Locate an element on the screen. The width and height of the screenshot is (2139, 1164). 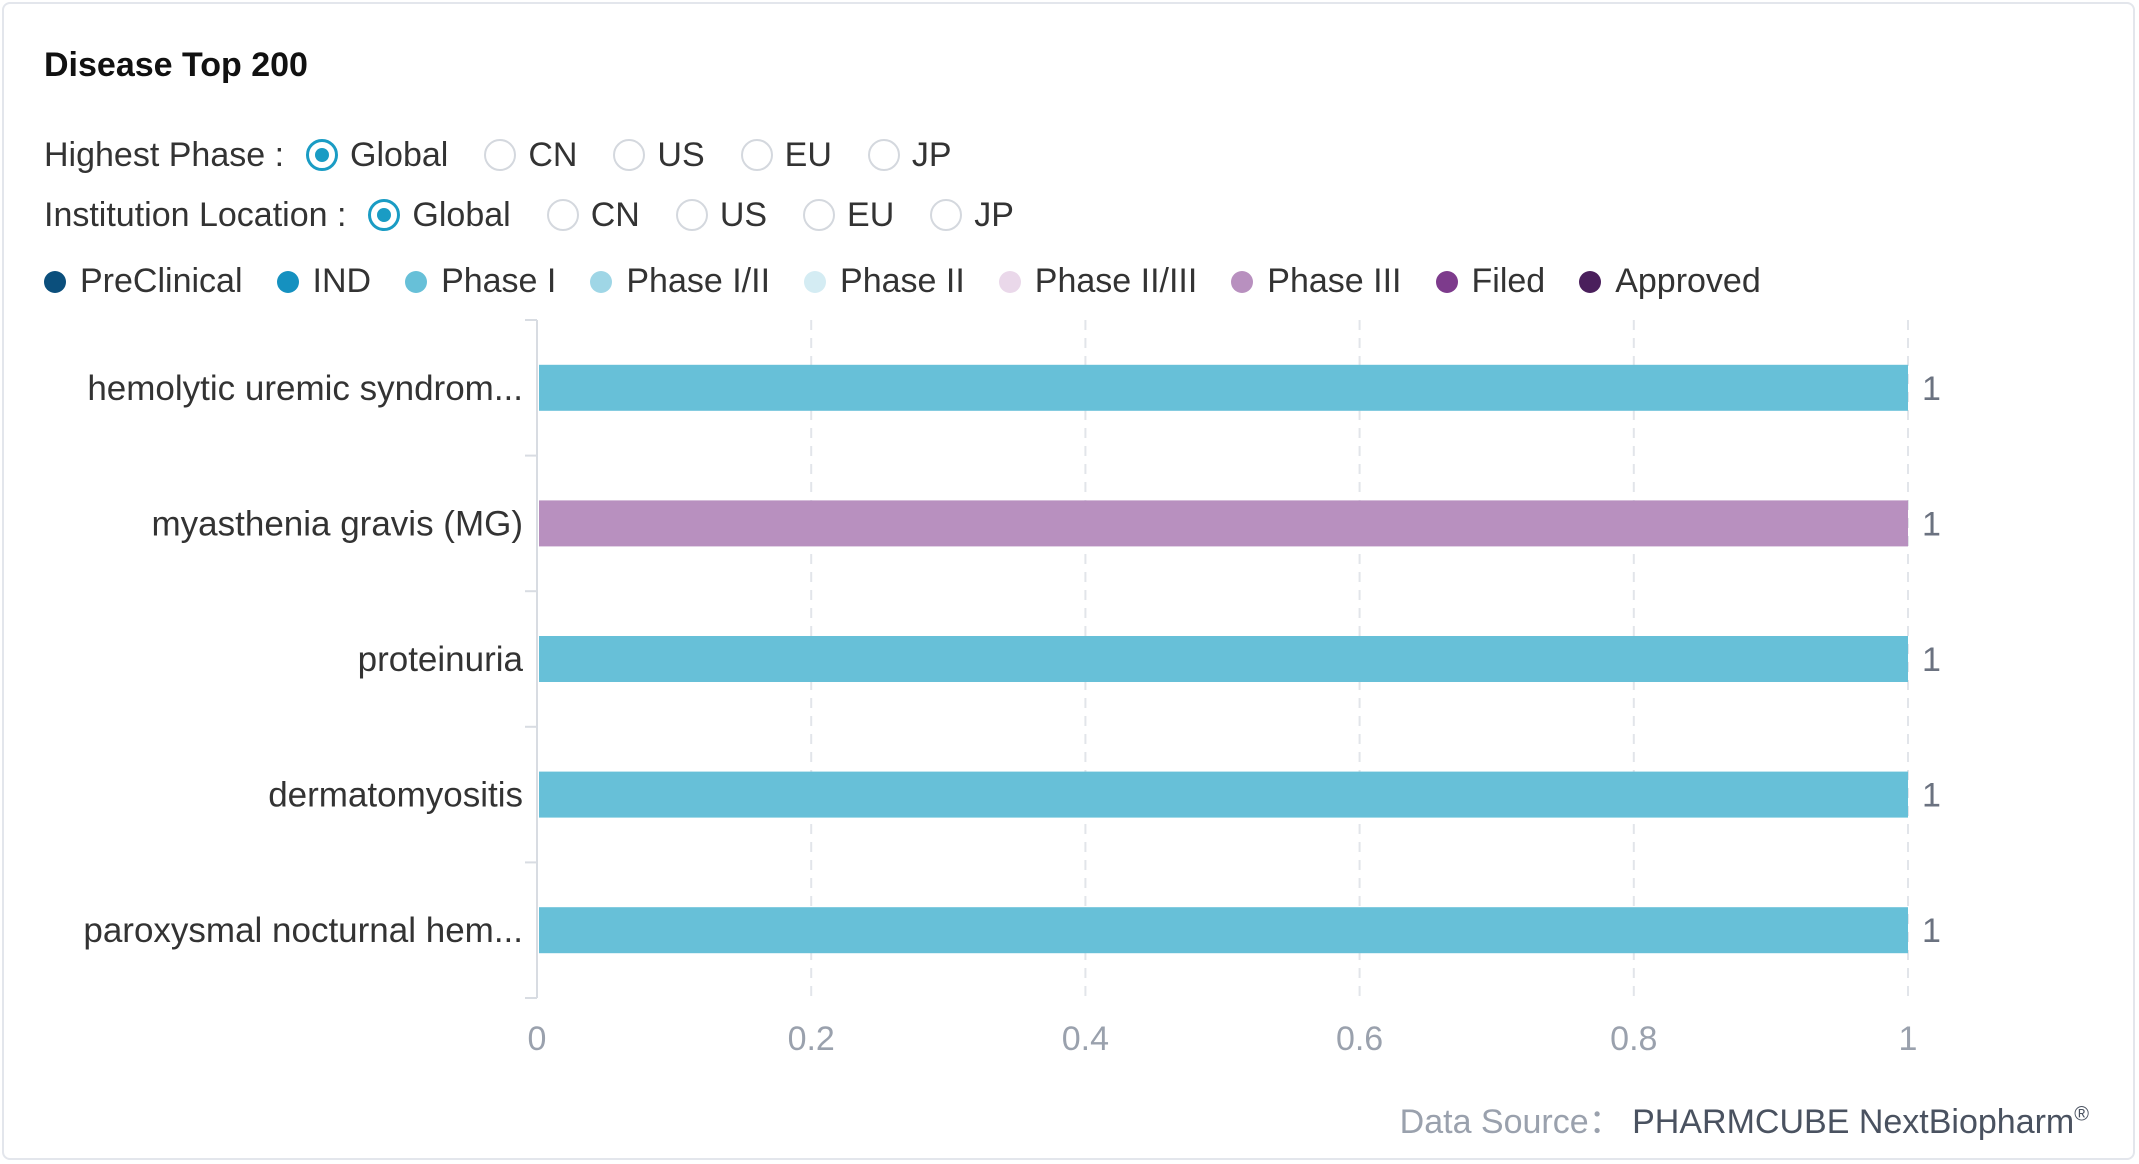
legend-item: IND is located at coordinates (324, 281).